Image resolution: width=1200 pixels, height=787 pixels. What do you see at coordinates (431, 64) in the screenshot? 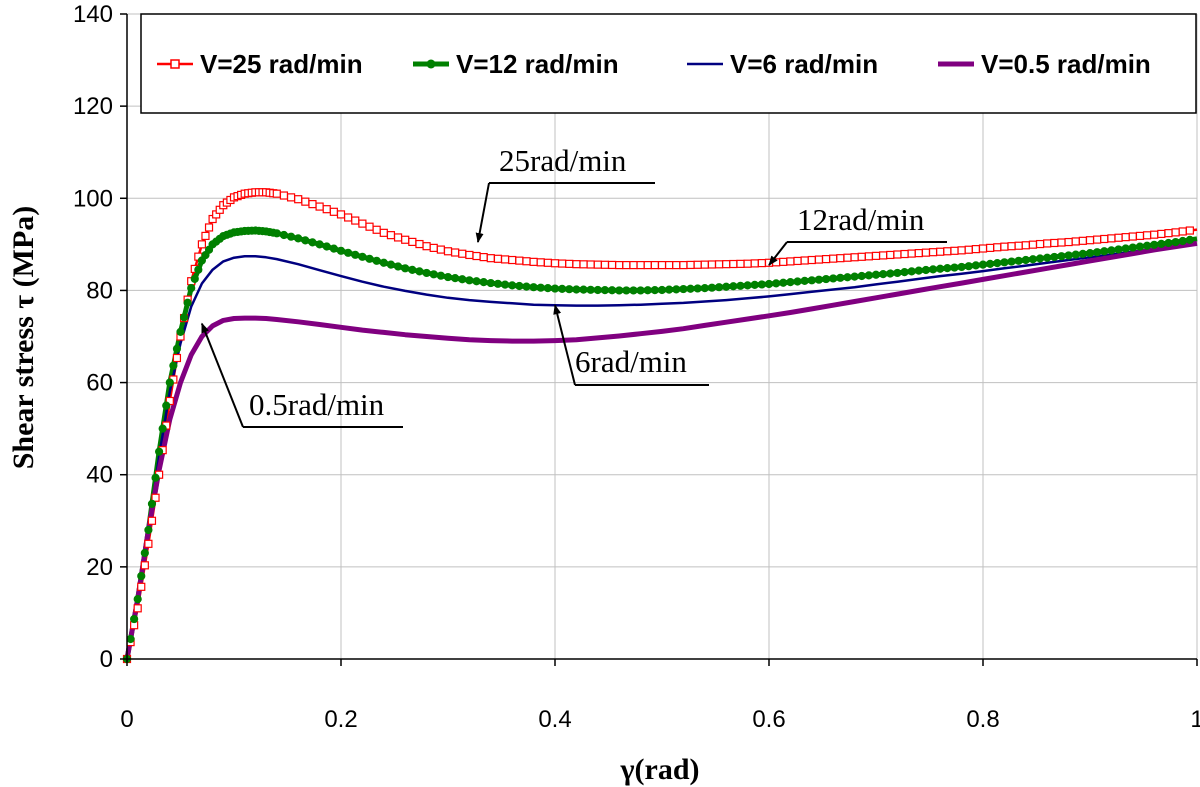
I see `legend-marker` at bounding box center [431, 64].